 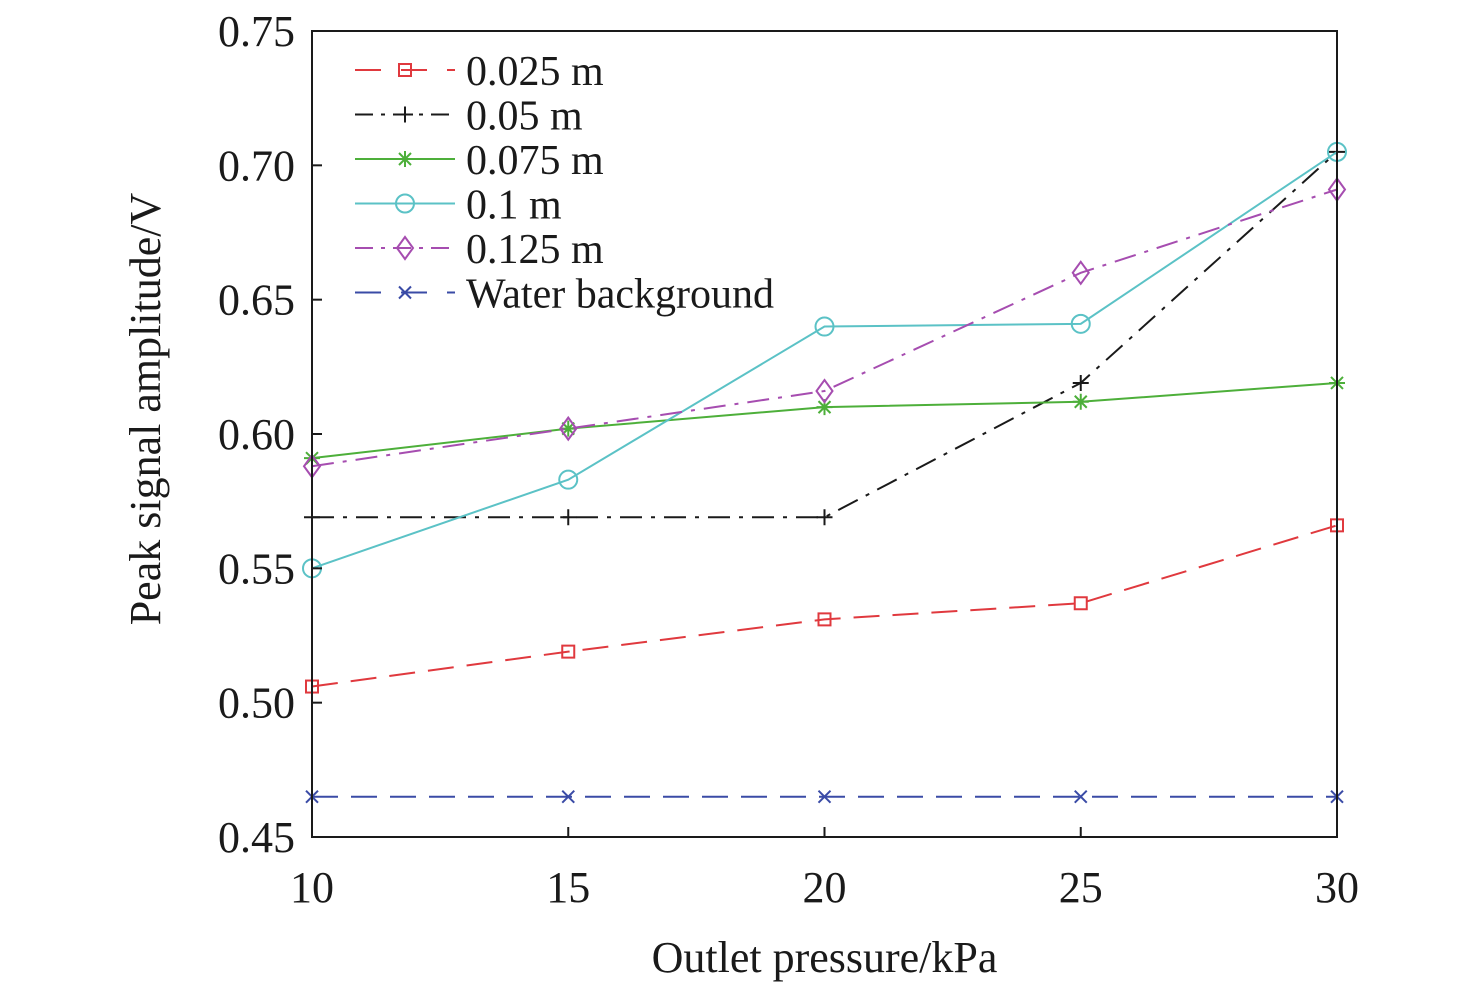 I want to click on legend-label: 0.125 m, so click(x=535, y=250).